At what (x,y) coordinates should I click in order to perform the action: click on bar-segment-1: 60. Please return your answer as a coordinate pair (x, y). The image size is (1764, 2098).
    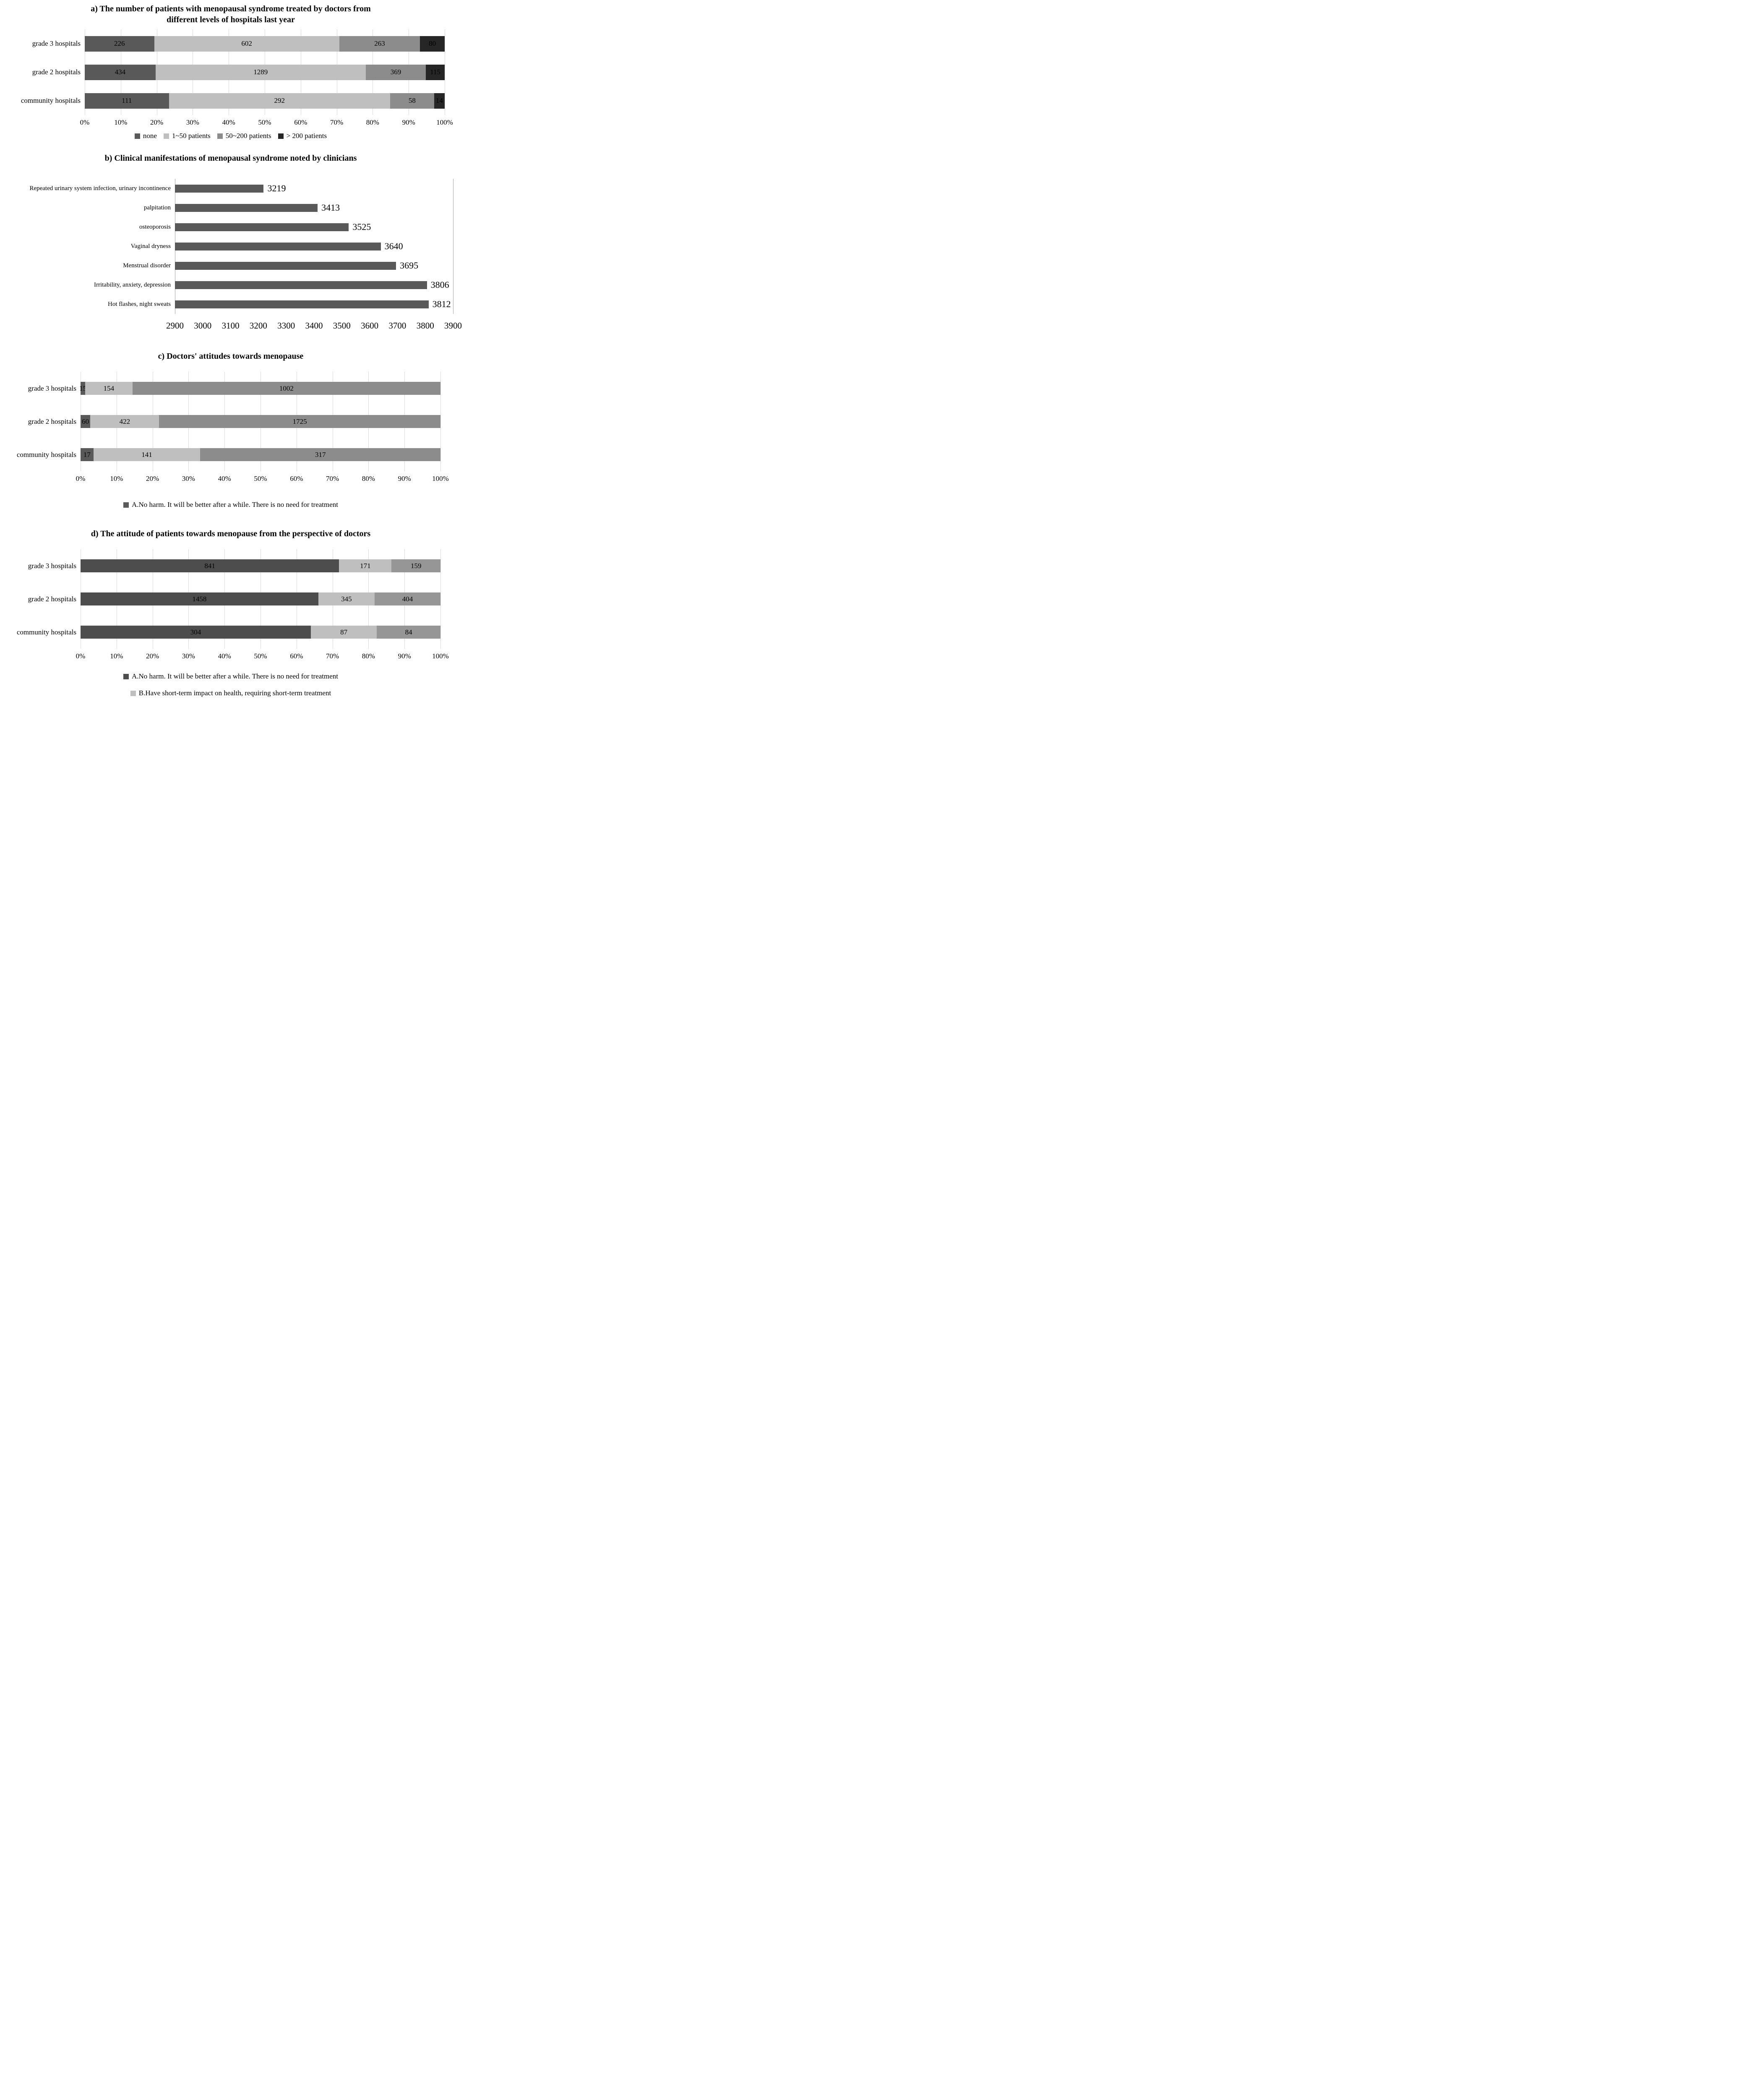
    Looking at the image, I should click on (86, 421).